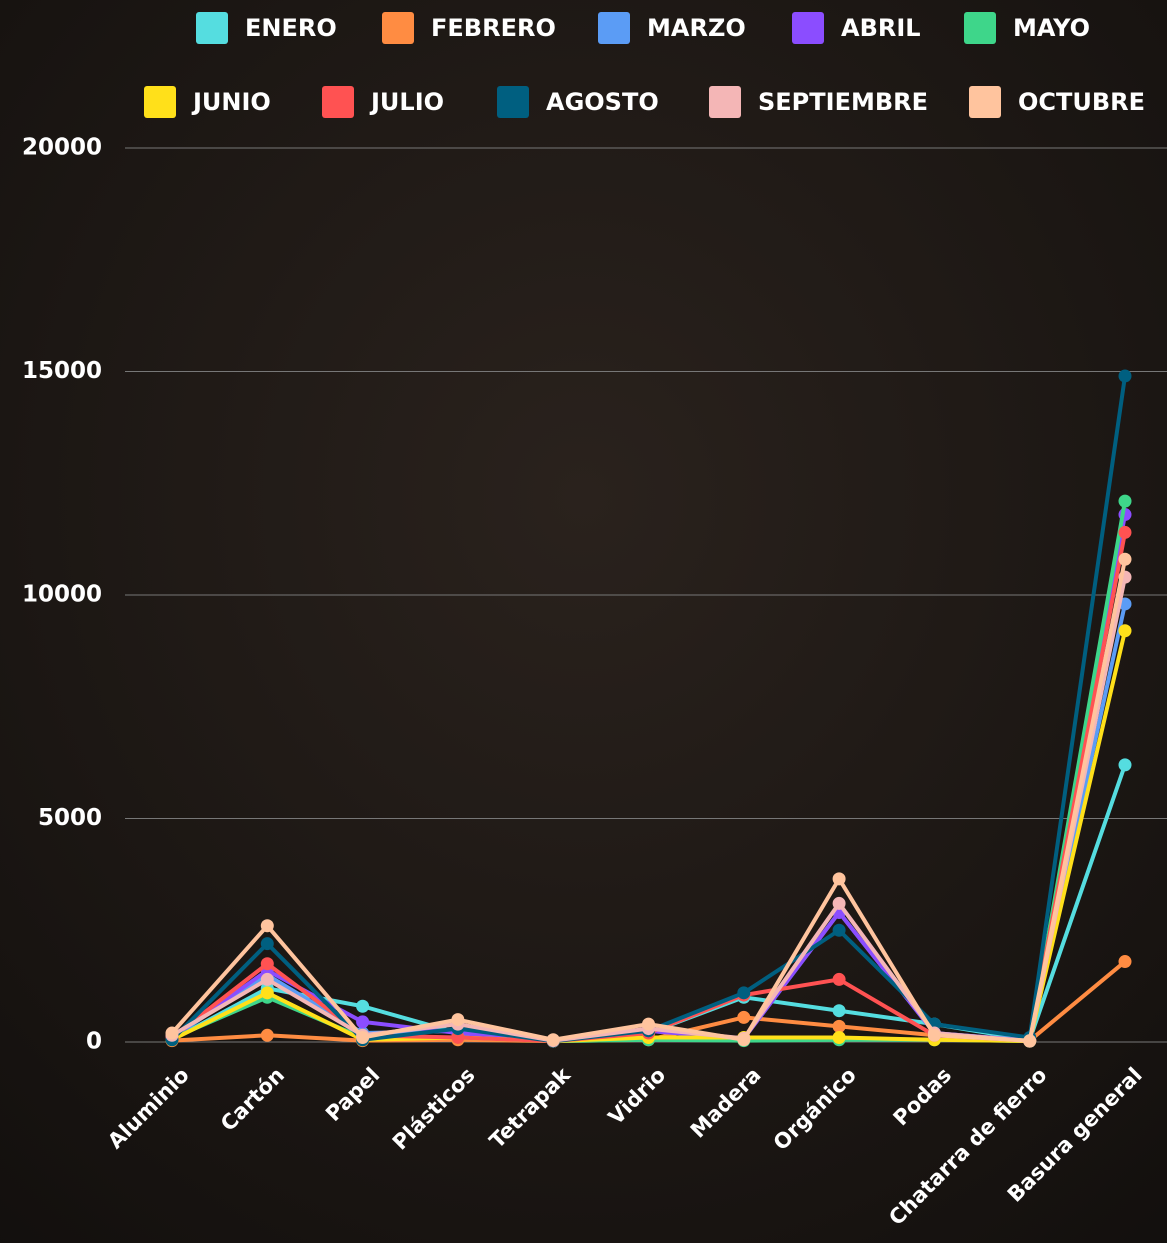  Describe the element at coordinates (881, 28) in the screenshot. I see `legend-label: ABRIL` at that location.